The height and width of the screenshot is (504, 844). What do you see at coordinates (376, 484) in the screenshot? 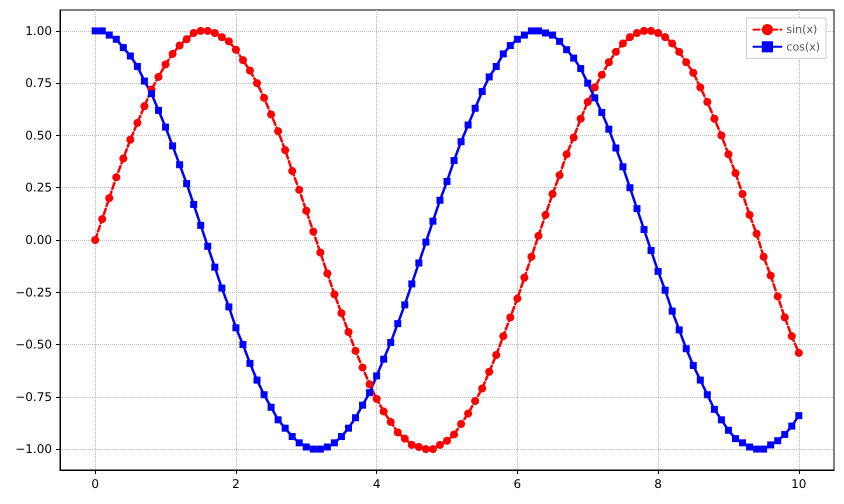
I see `x-tick-label: 4` at bounding box center [376, 484].